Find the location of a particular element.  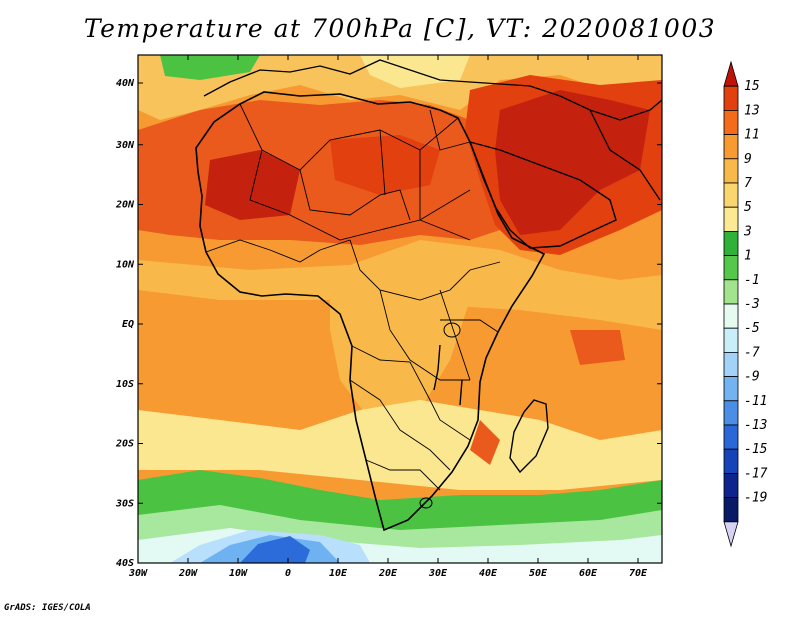

lake-malawi is located at coordinates (461, 392).